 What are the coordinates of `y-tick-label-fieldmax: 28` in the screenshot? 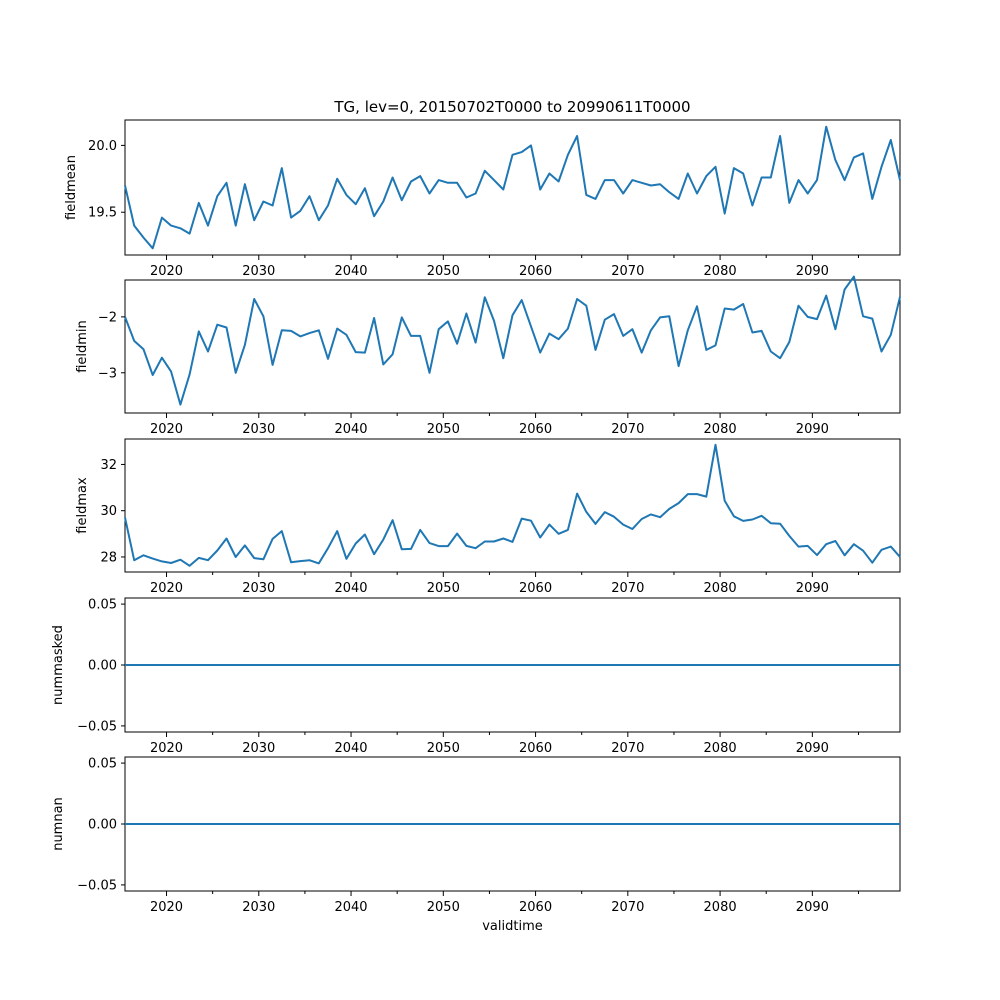 It's located at (108, 557).